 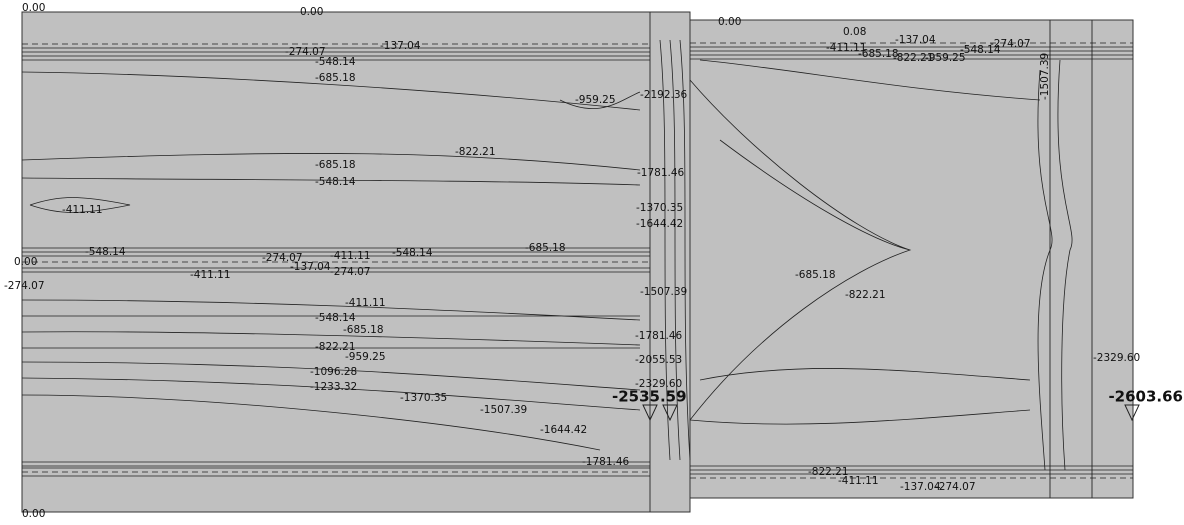 What do you see at coordinates (1145, 397) in the screenshot?
I see `peak-label: -2603.66` at bounding box center [1145, 397].